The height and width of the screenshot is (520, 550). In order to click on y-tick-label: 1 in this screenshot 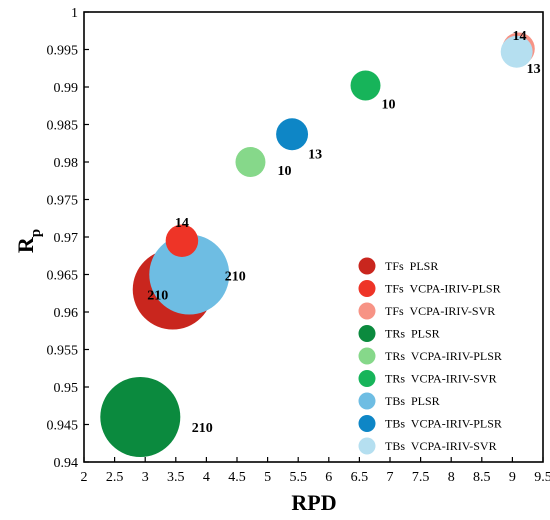, I will do `click(74, 13)`.